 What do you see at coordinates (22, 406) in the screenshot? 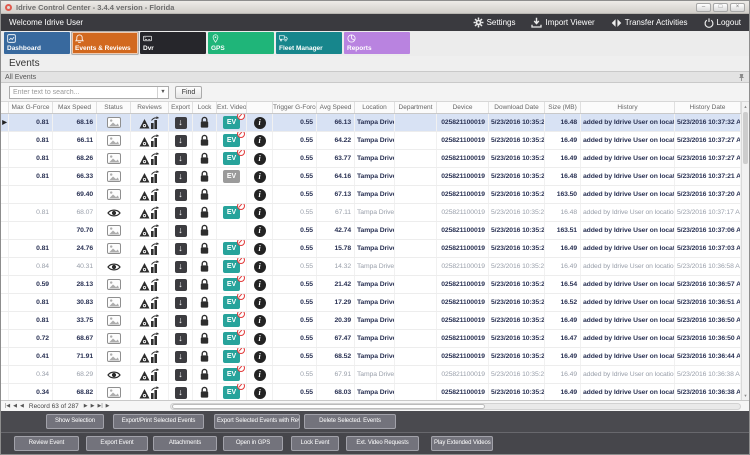
I see `nav-prev-icon: ◀` at bounding box center [22, 406].